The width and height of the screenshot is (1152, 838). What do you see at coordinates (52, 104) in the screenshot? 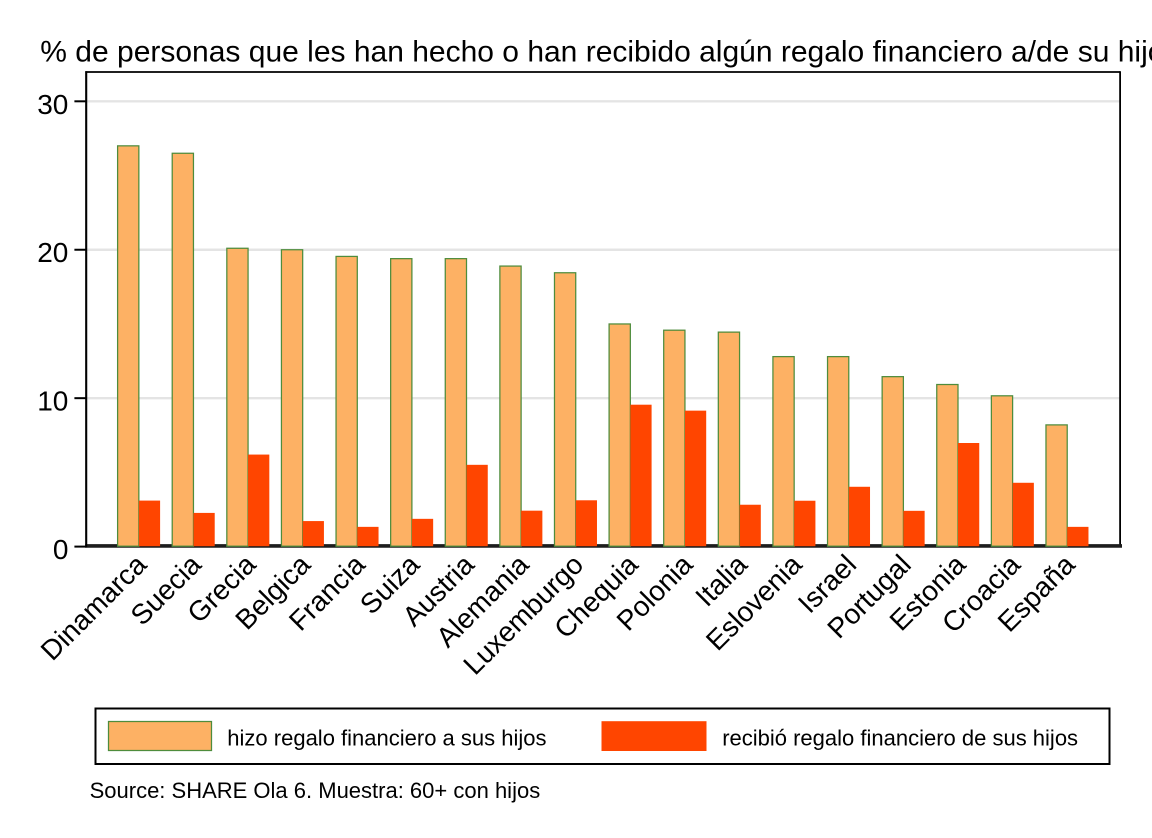
I see `svg-text: 30` at bounding box center [52, 104].